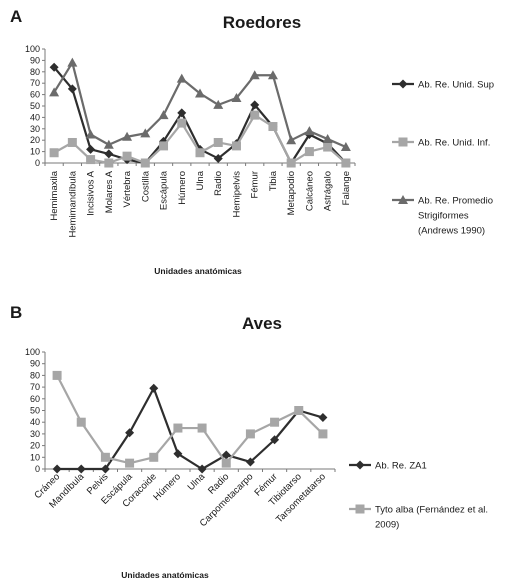 The height and width of the screenshot is (586, 527). Describe the element at coordinates (309, 191) in the screenshot. I see `x-tick-label: Calcáneo` at that location.